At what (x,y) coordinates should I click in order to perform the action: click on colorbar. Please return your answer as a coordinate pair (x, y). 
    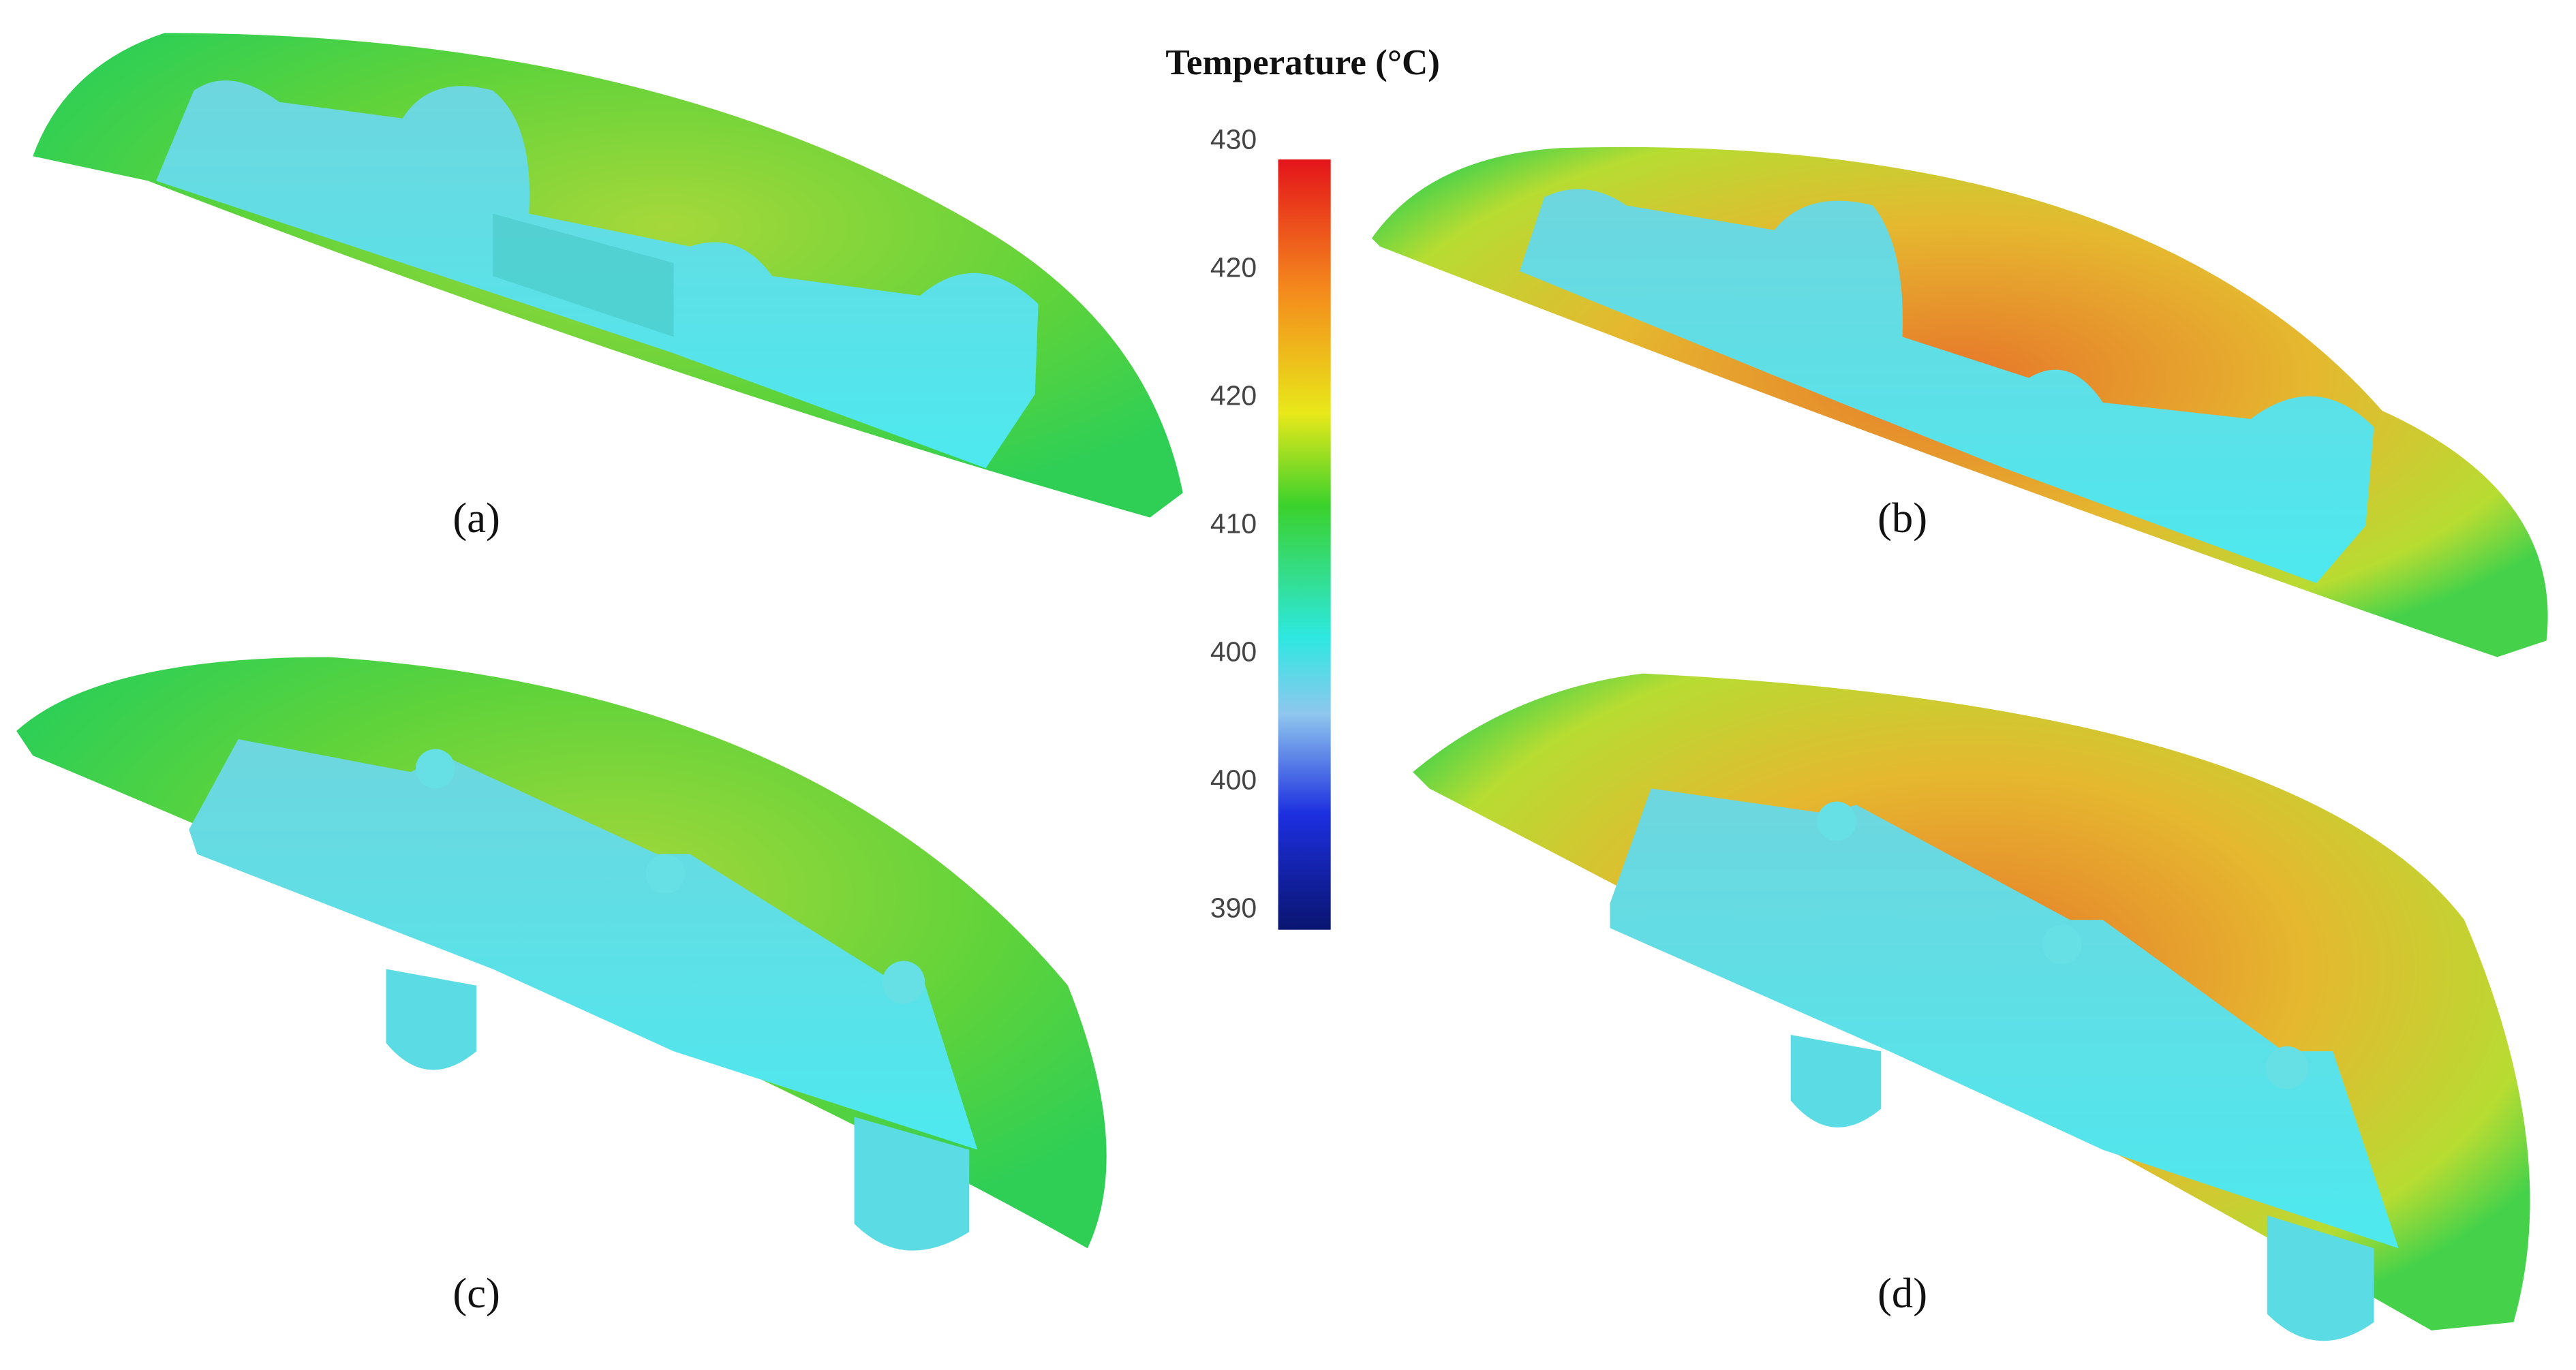
    Looking at the image, I should click on (1304, 544).